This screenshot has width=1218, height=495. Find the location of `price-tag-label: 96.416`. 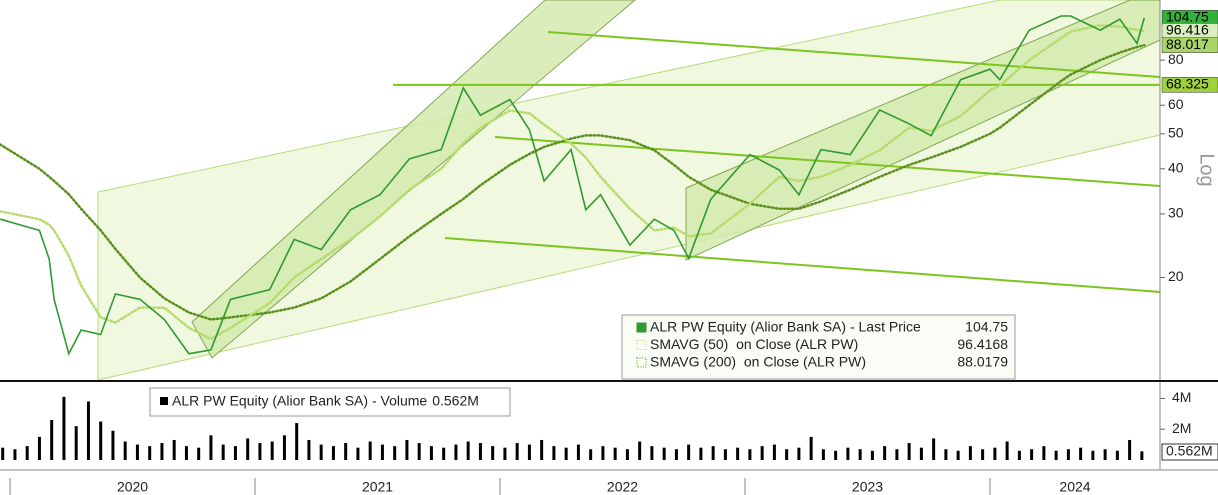

price-tag-label: 96.416 is located at coordinates (1187, 30).